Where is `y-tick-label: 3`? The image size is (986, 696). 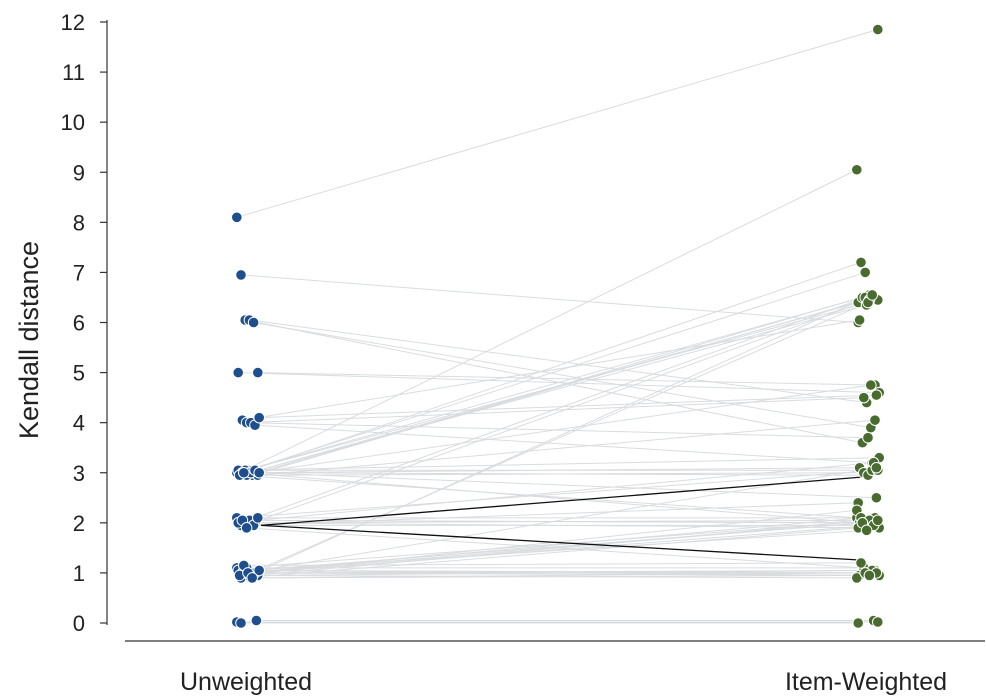
y-tick-label: 3 is located at coordinates (79, 473).